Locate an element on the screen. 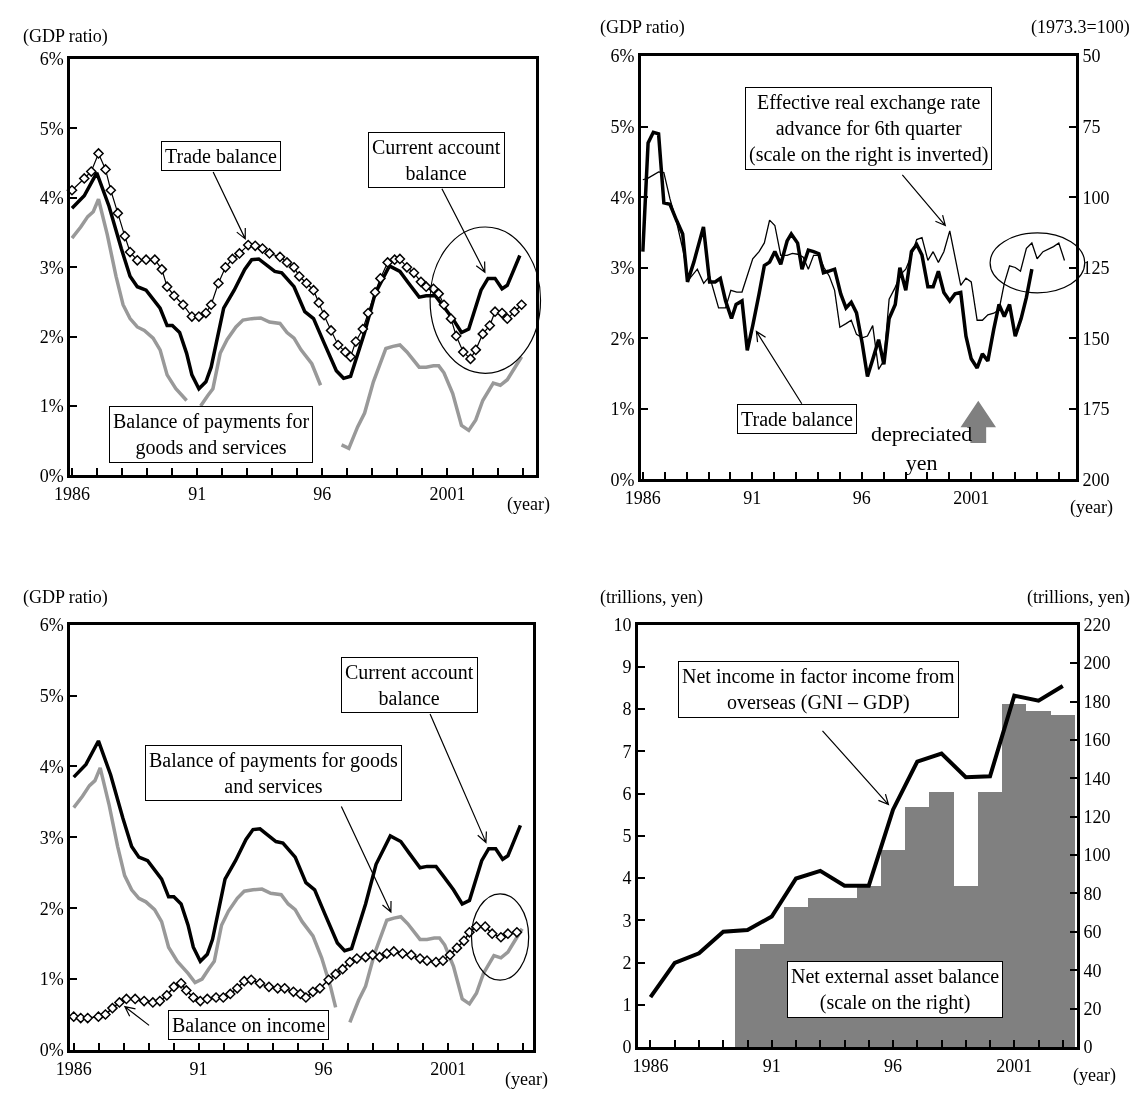  y2-tick-label: 220 is located at coordinates (1097, 625).